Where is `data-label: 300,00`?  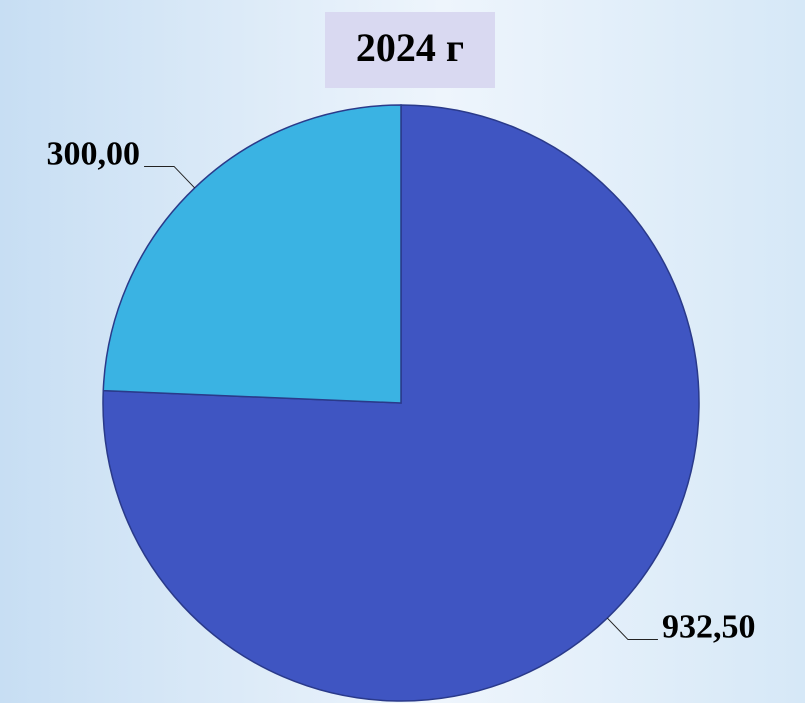
data-label: 300,00 is located at coordinates (94, 153).